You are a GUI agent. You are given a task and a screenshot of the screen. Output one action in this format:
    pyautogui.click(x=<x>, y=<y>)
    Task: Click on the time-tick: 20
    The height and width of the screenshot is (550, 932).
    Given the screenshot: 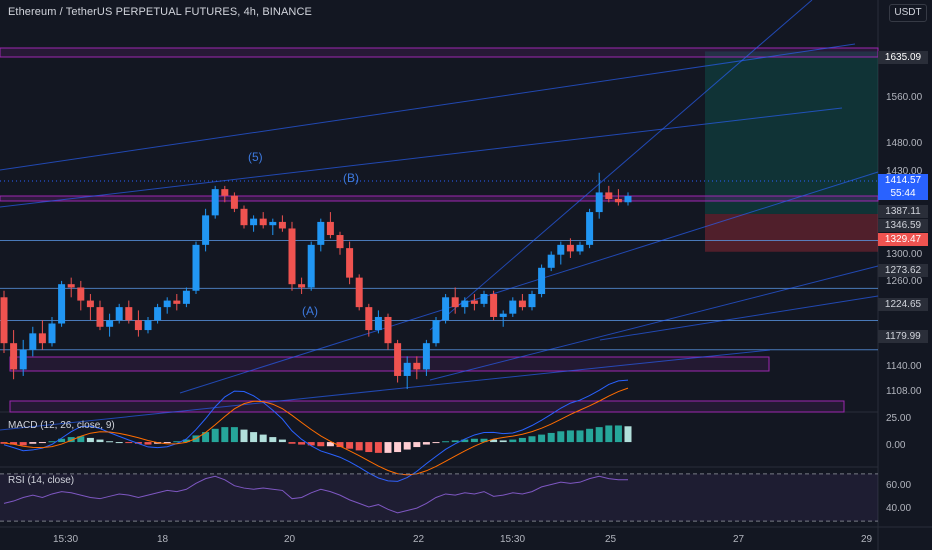 What is the action you would take?
    pyautogui.click(x=290, y=539)
    